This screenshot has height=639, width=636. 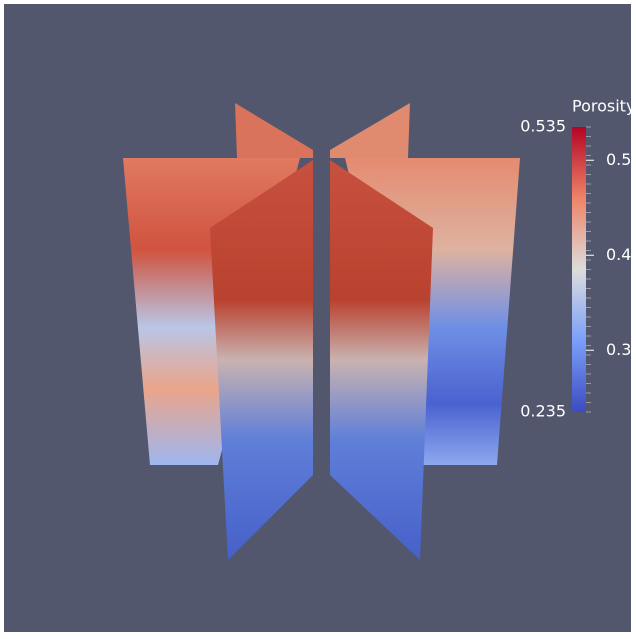 What do you see at coordinates (579, 269) in the screenshot?
I see `colorbar-gradient` at bounding box center [579, 269].